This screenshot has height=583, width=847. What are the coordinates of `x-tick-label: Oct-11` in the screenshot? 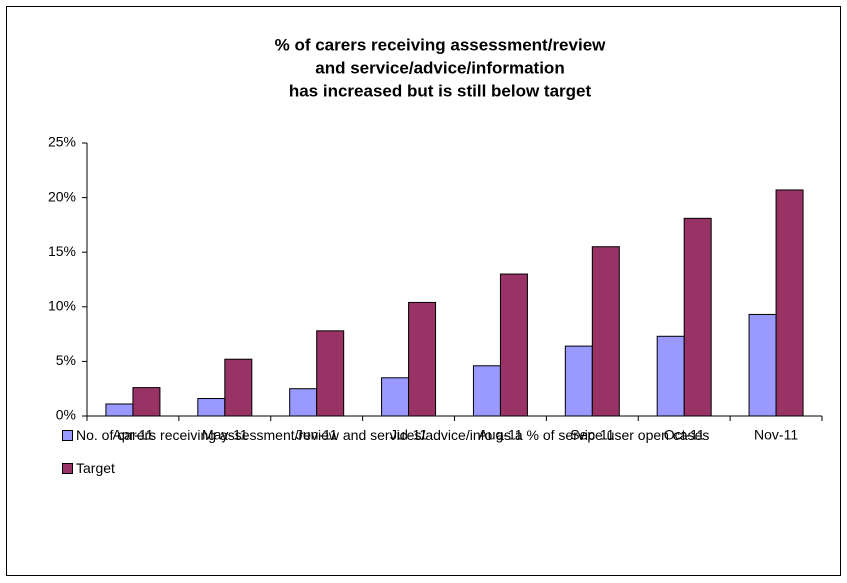 It's located at (684, 435).